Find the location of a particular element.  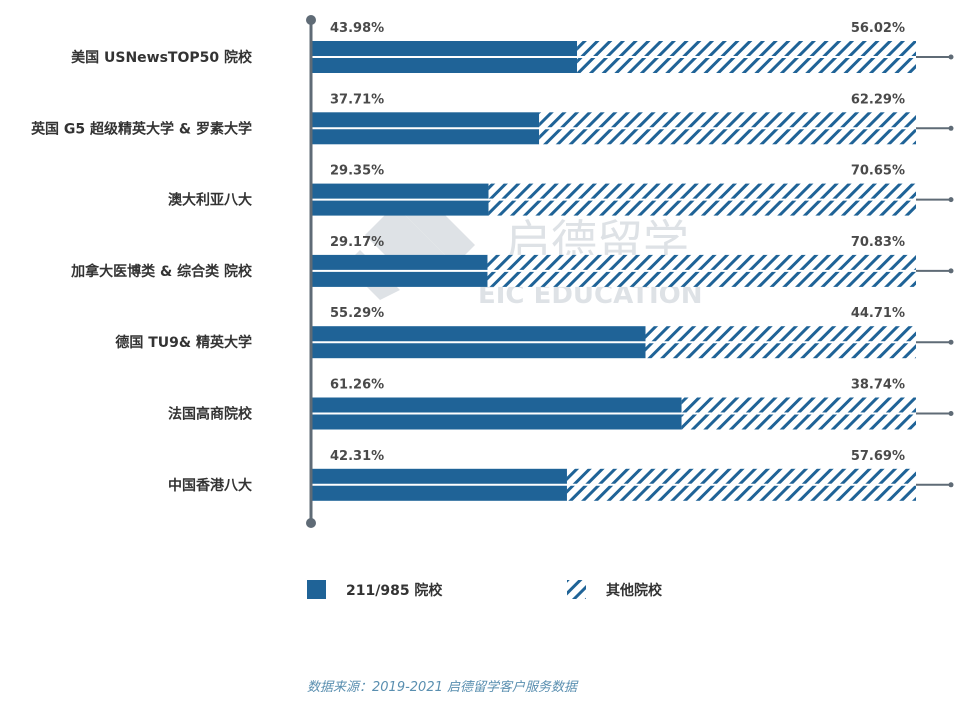

category-label: 中国香港八大 is located at coordinates (210, 485).